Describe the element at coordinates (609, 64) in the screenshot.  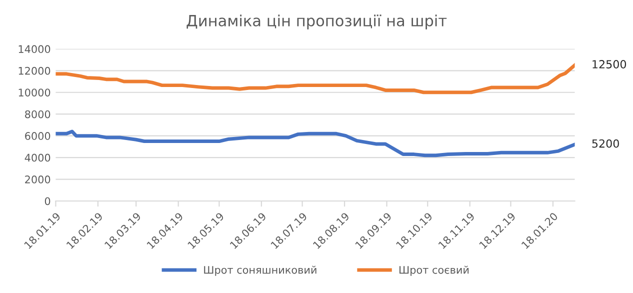
I see `annotation: 12500` at that location.